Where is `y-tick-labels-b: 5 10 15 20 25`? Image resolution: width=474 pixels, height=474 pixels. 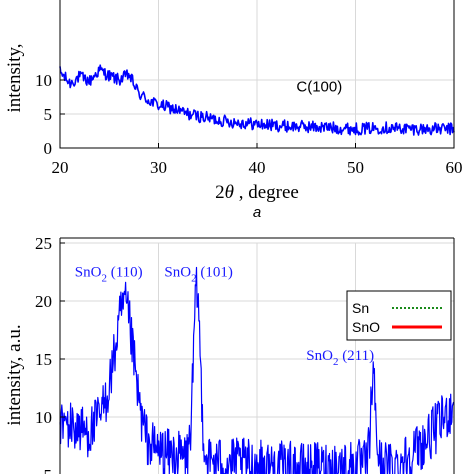
y-tick-labels-b: 5 10 15 20 25 is located at coordinates (50, 354).